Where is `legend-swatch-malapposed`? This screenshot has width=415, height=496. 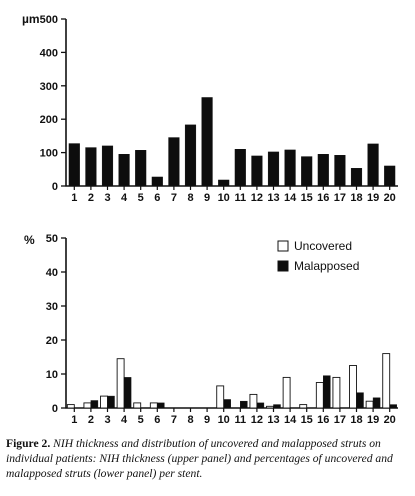 legend-swatch-malapposed is located at coordinates (283, 266).